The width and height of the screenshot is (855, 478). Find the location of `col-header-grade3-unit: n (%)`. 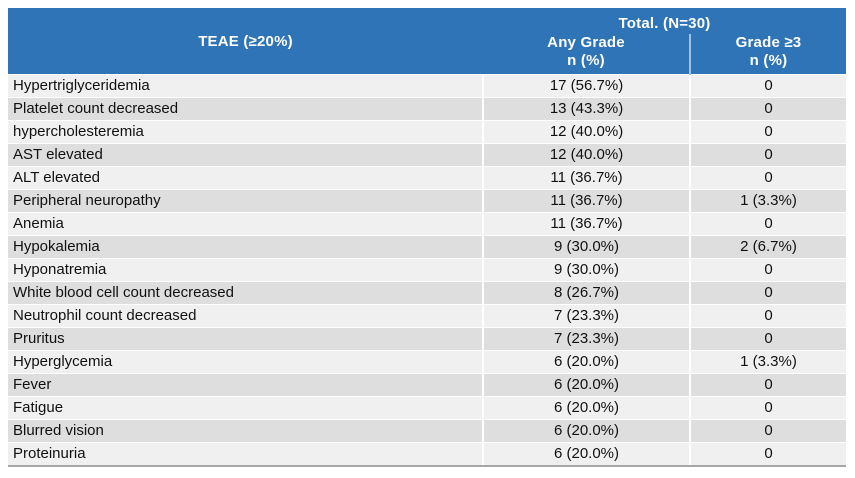

col-header-grade3-unit: n (%) is located at coordinates (768, 60).